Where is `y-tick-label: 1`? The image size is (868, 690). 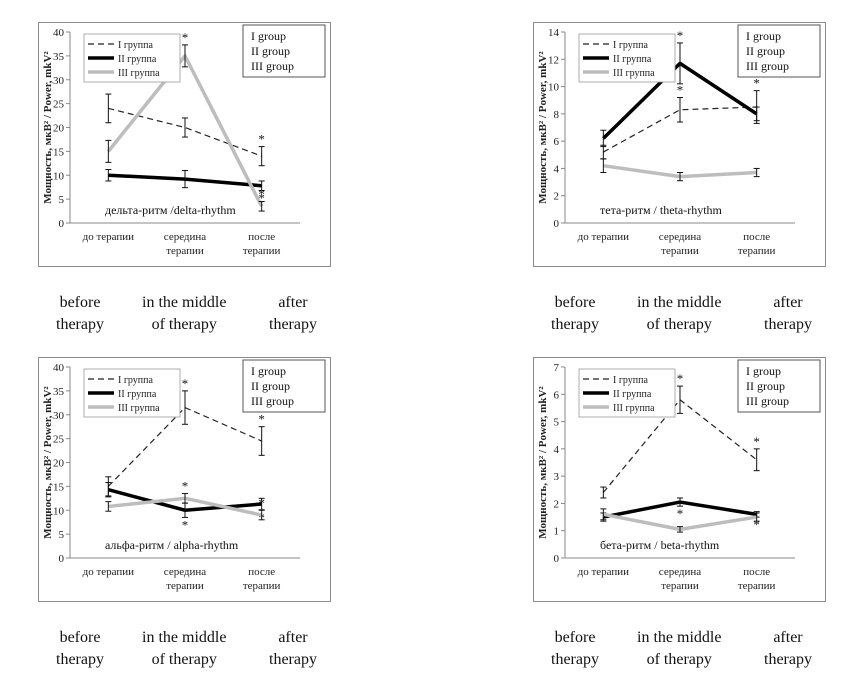
y-tick-label: 1 is located at coordinates (557, 532).